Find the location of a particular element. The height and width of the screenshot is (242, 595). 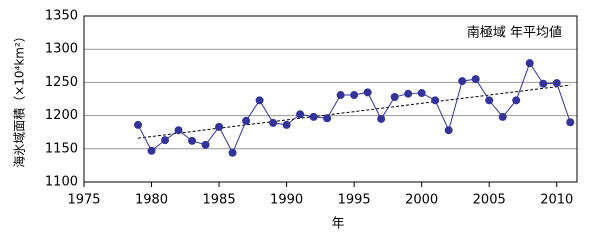

x-tick-label: 1990 is located at coordinates (286, 200).